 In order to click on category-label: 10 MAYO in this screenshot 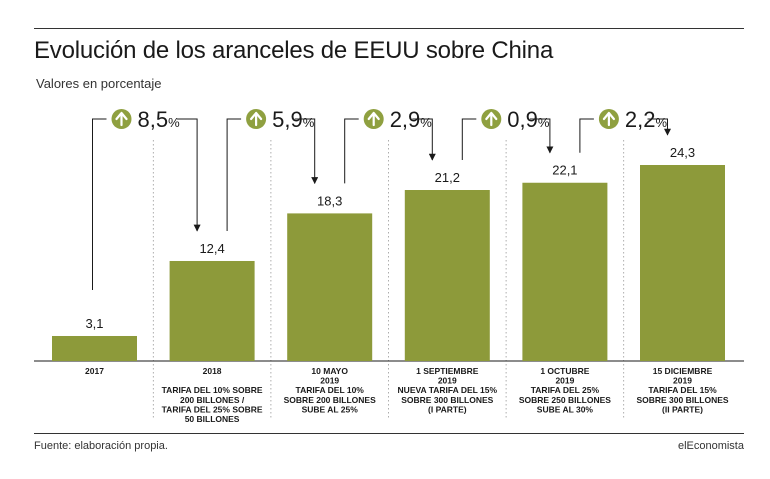, I will do `click(329, 371)`.